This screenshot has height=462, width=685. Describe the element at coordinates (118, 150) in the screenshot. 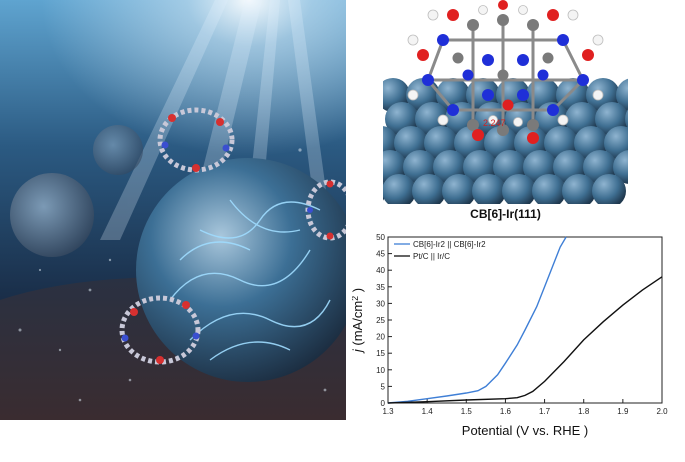

I see `small-nanoparticle-top` at that location.